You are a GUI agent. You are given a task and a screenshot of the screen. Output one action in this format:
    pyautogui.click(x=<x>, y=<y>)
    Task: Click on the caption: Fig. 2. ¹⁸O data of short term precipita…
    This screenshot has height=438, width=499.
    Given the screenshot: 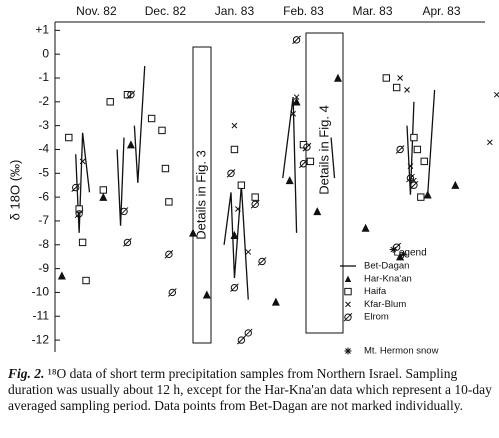 What is the action you would take?
    pyautogui.click(x=250, y=390)
    